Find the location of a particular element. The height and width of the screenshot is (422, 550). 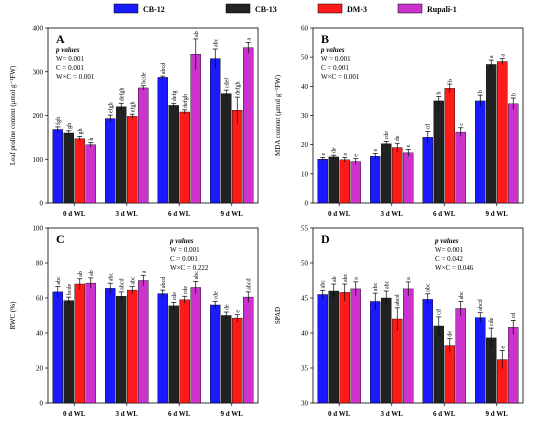

y-axis-title: SPAD is located at coordinates (278, 315).